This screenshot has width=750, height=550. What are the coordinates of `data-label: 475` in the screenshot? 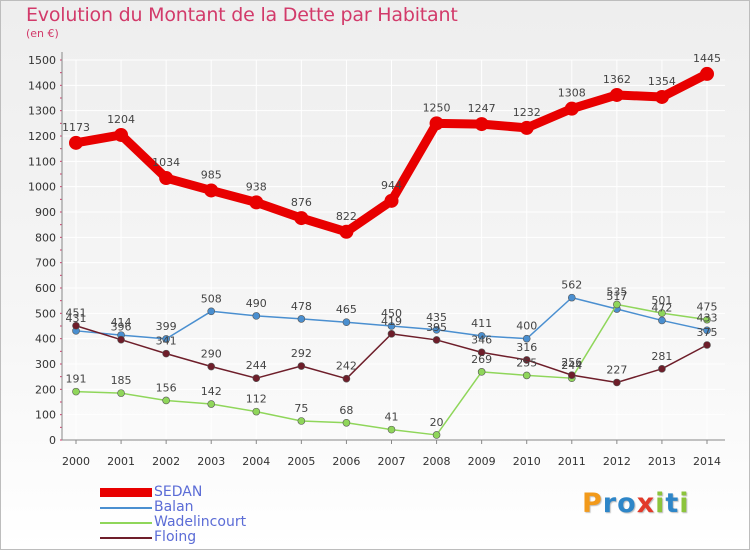 It's located at (707, 307).